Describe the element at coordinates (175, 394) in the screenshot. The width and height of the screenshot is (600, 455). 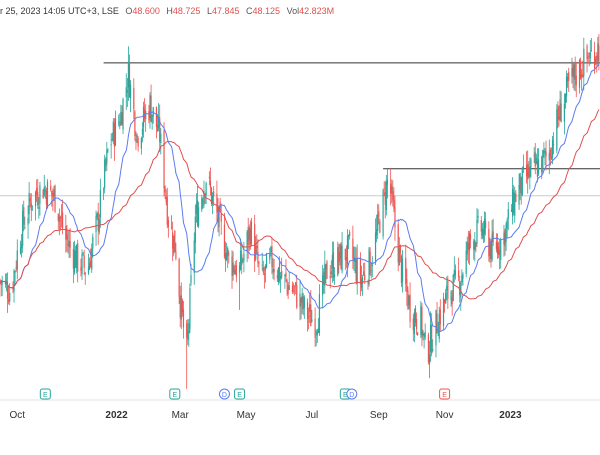
I see `earnings-event-marker: E` at that location.